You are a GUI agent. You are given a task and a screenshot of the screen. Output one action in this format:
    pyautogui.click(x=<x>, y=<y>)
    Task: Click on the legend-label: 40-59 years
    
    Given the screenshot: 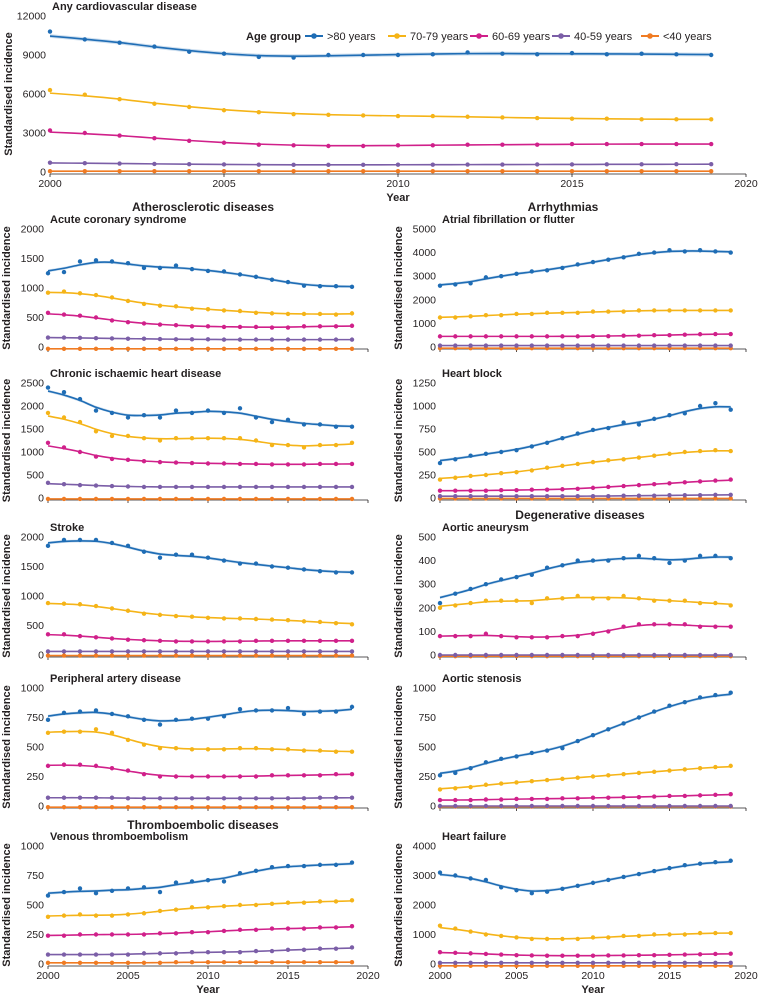 What is the action you would take?
    pyautogui.click(x=603, y=37)
    